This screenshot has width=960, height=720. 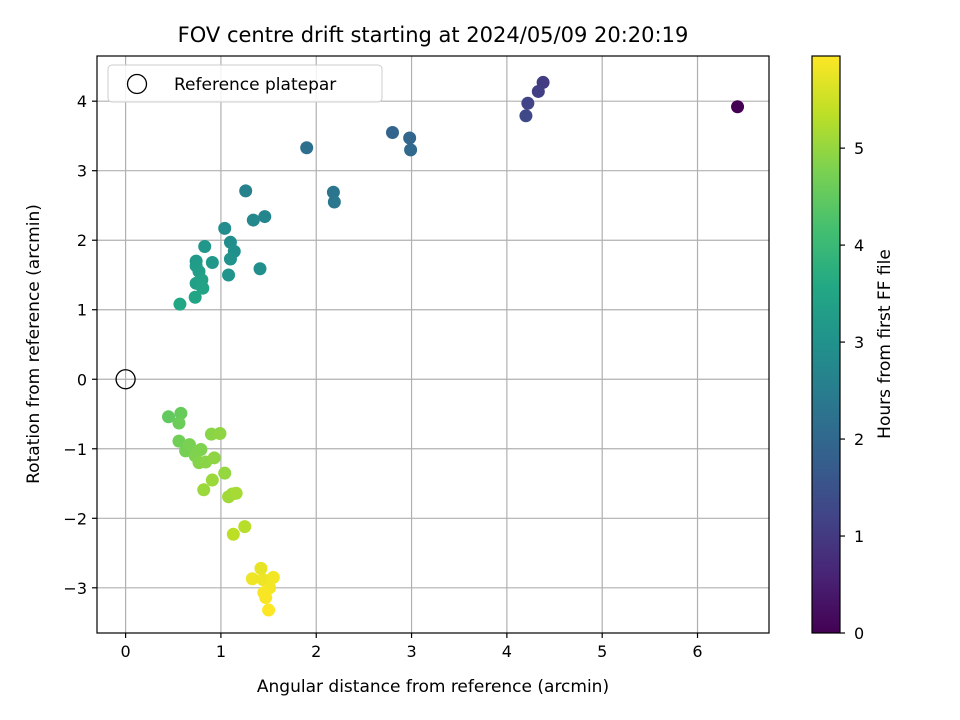 I want to click on x-tick-label: 5, so click(x=602, y=651).